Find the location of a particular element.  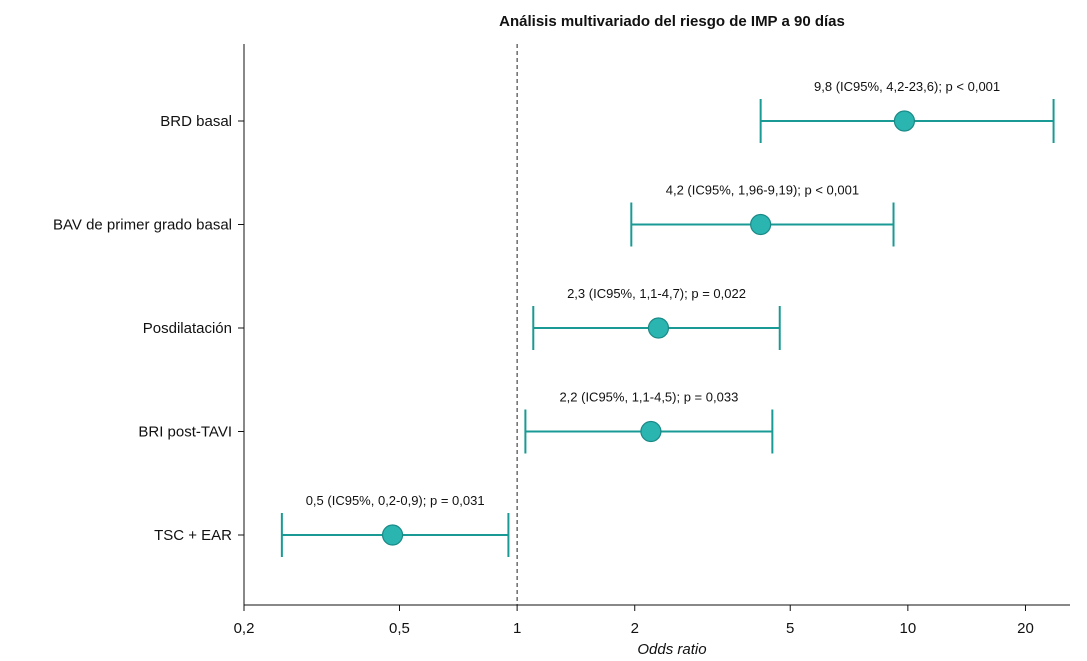

row-annotation: 2,3 (IC95%, 1,1-4,7); p = 0,022 is located at coordinates (656, 293).